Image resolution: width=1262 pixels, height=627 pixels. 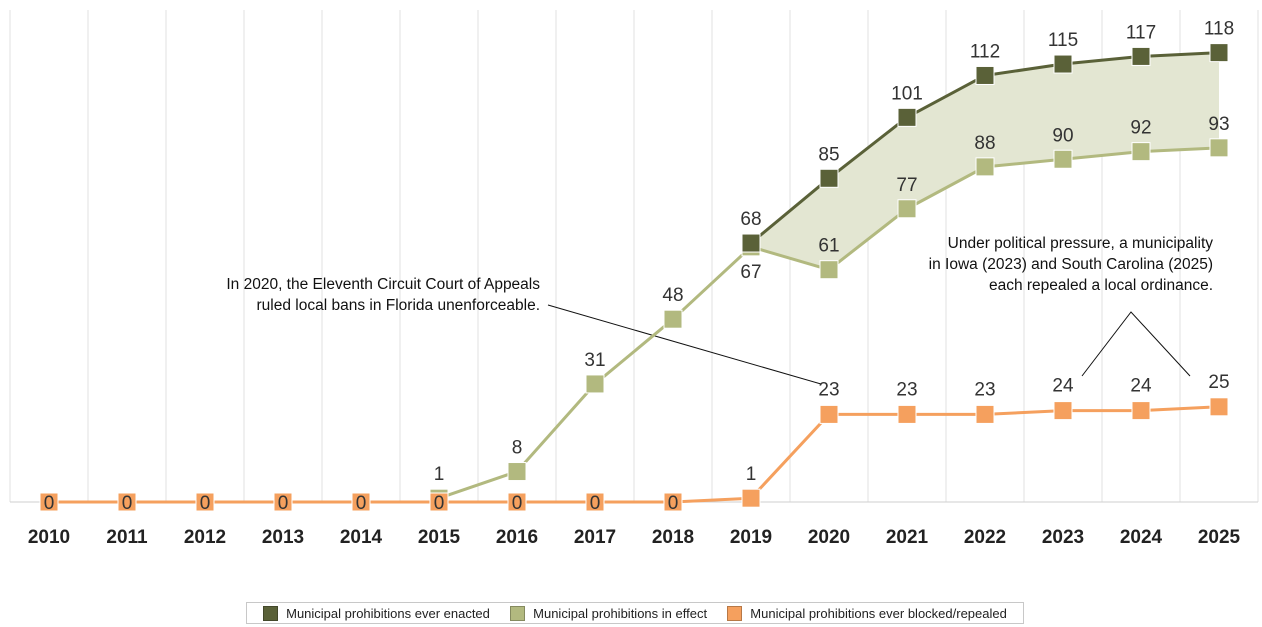 What do you see at coordinates (127, 537) in the screenshot?
I see `x-tick-label: 2011` at bounding box center [127, 537].